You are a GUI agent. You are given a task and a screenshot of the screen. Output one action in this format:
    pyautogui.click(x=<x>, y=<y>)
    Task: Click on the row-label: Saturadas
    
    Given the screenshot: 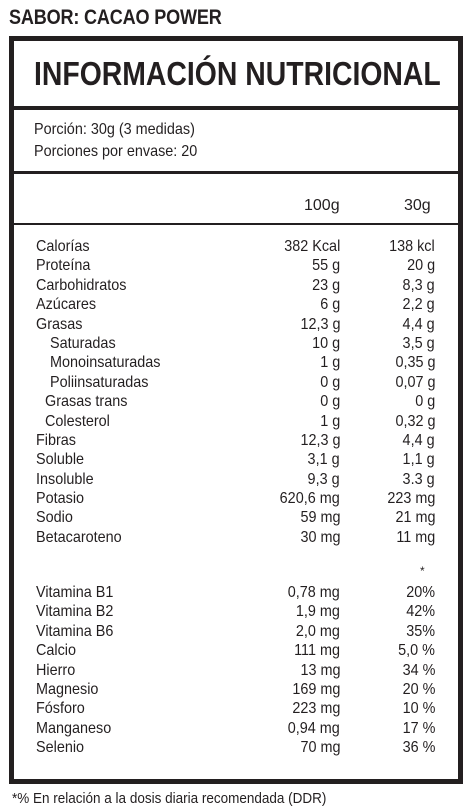 What is the action you would take?
    pyautogui.click(x=83, y=343)
    